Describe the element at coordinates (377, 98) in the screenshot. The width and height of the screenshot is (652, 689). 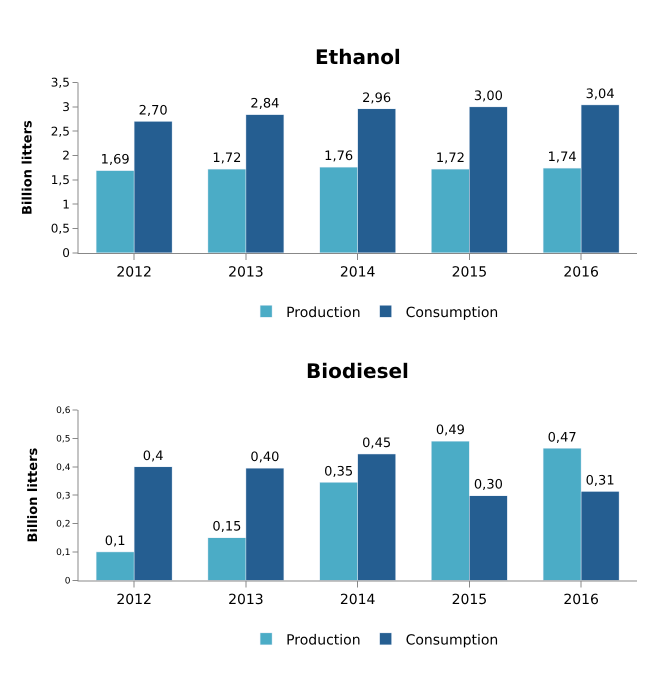
I see `data-label: 2,96` at that location.